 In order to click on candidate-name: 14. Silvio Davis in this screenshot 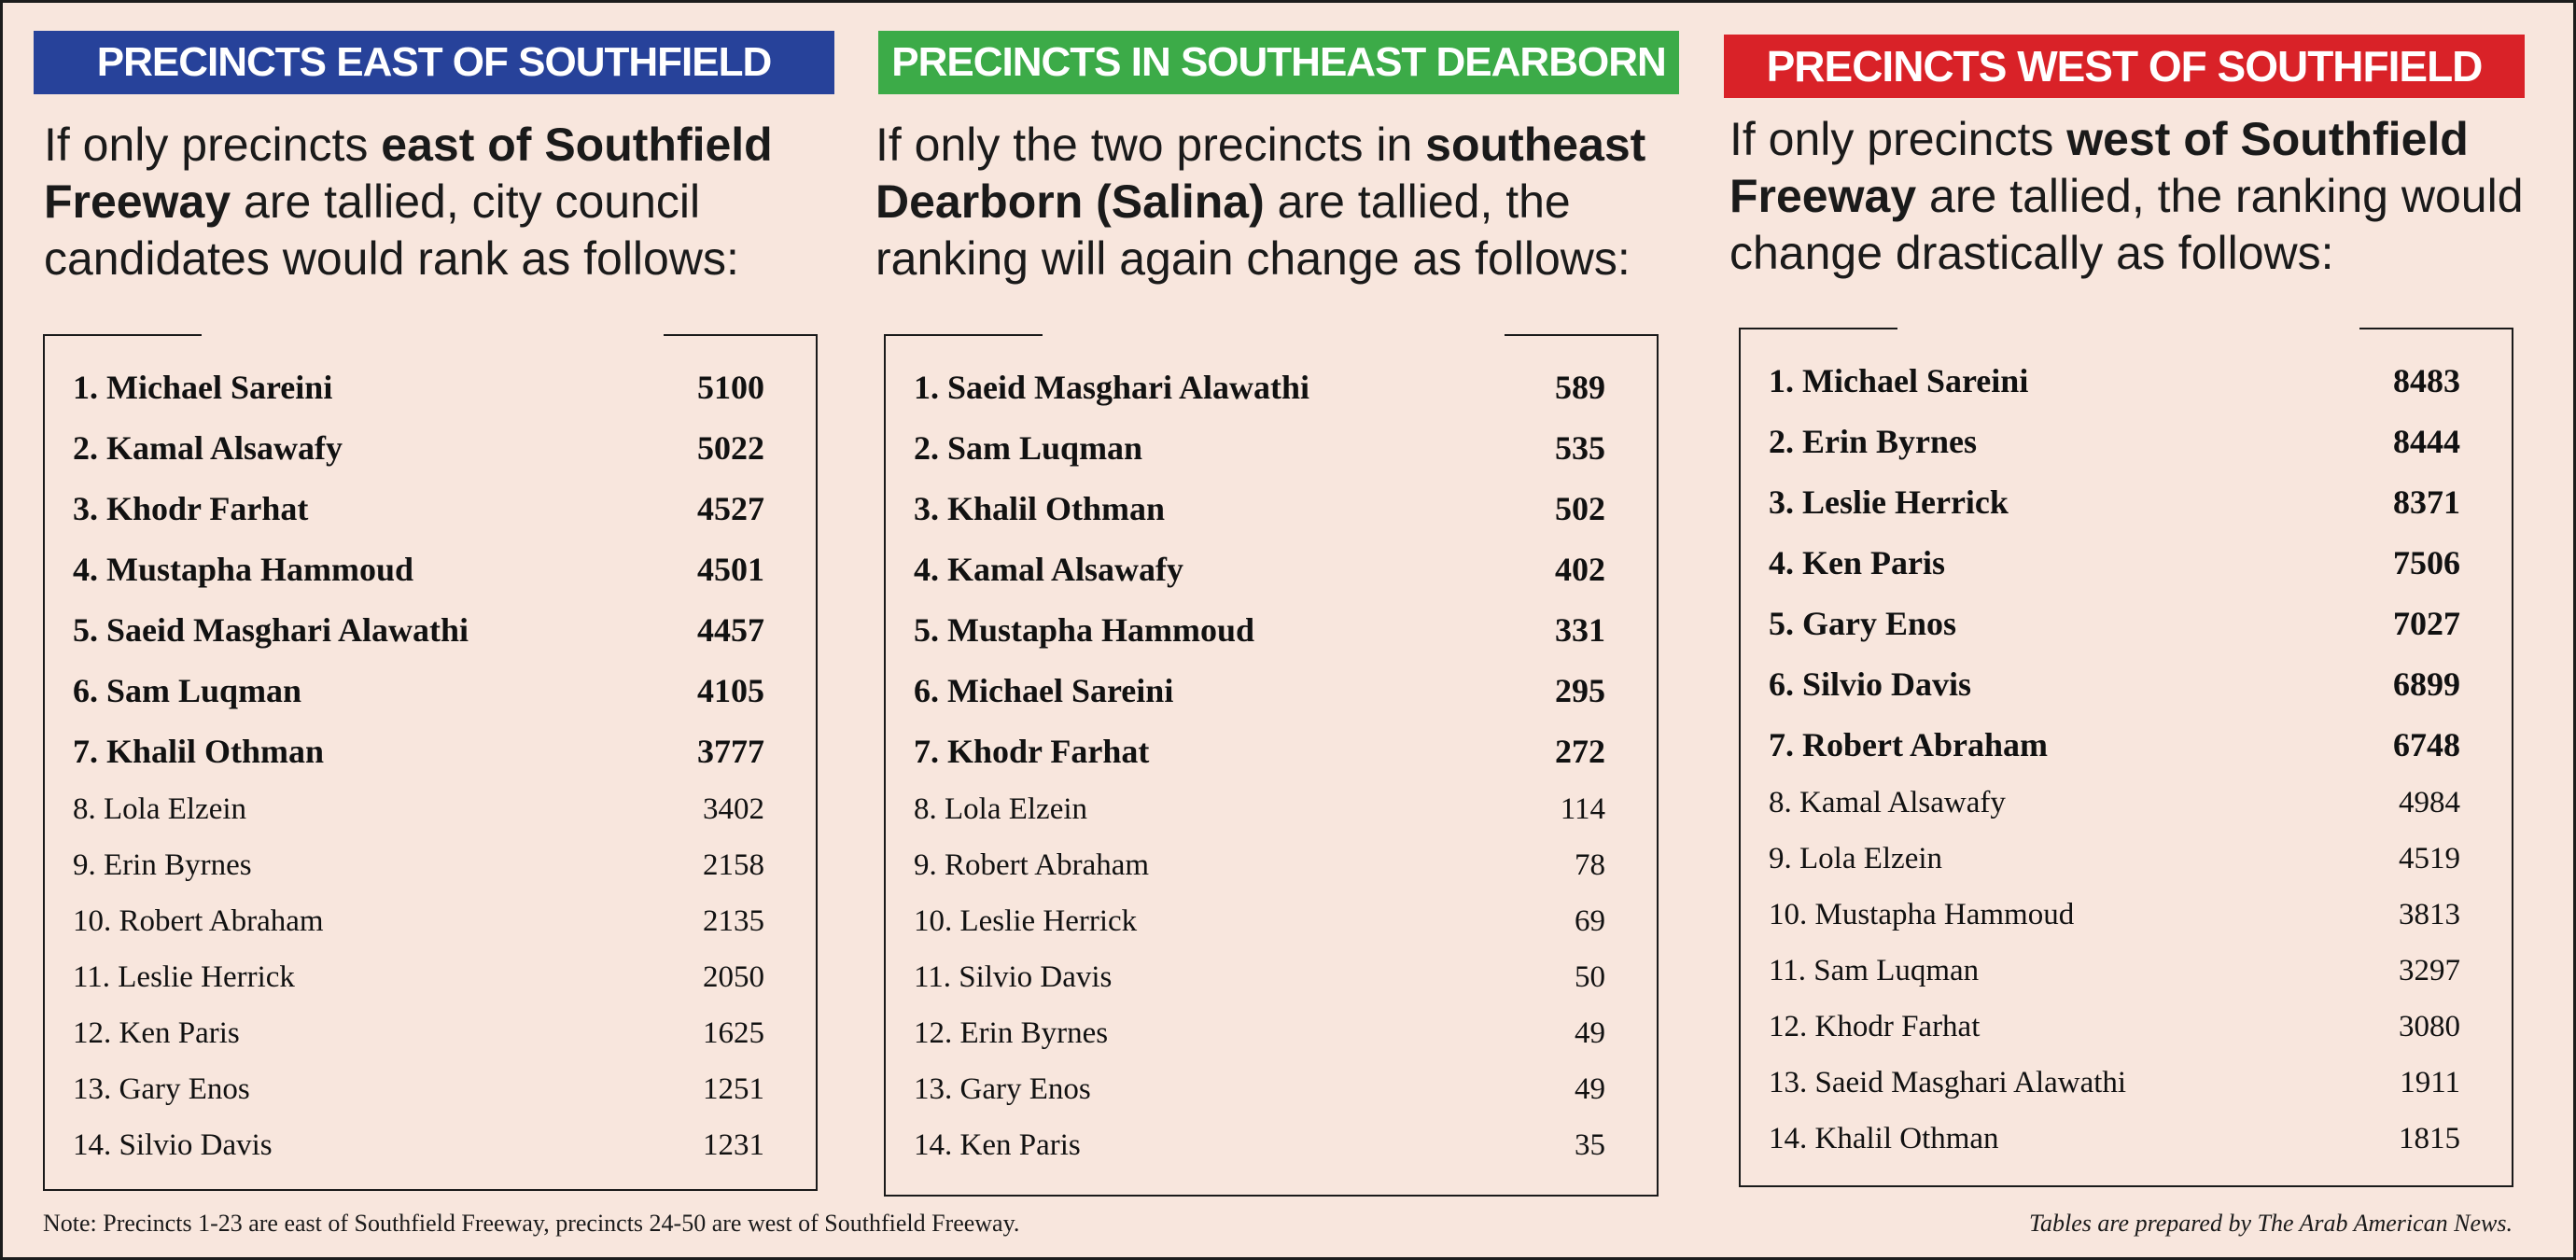, I will do `click(173, 1144)`.